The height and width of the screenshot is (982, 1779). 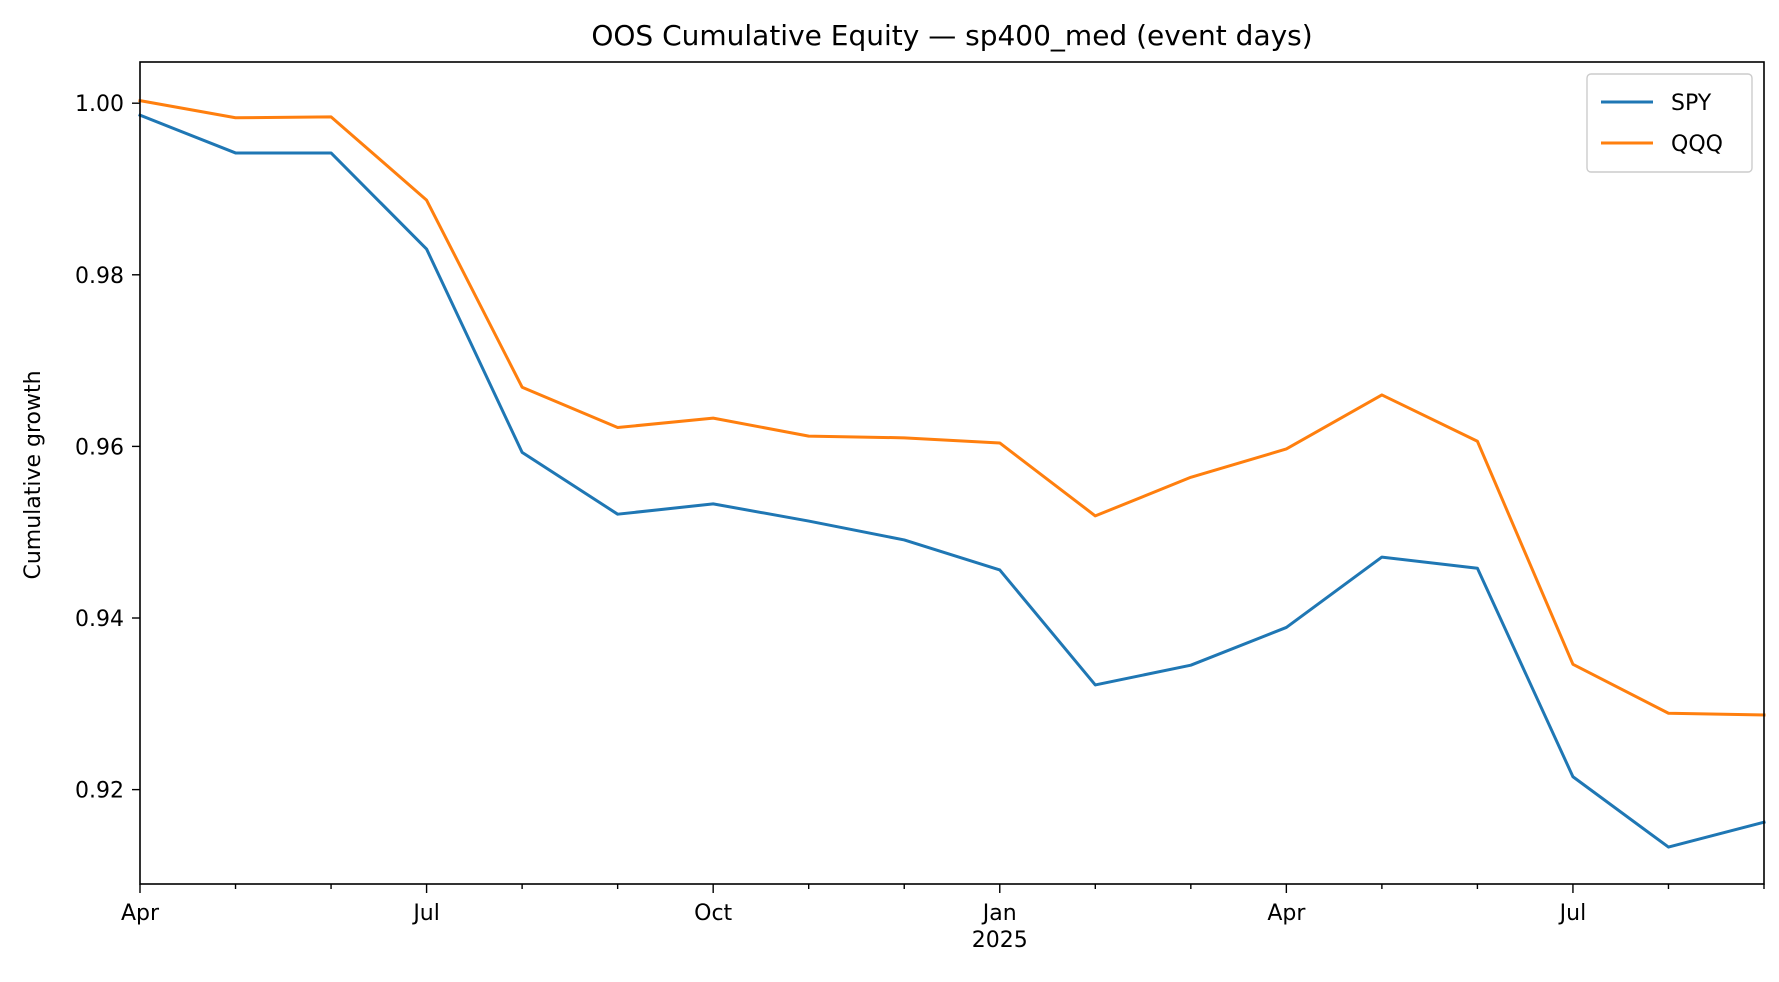 I want to click on y-tick-label: 0.98, so click(x=99, y=276).